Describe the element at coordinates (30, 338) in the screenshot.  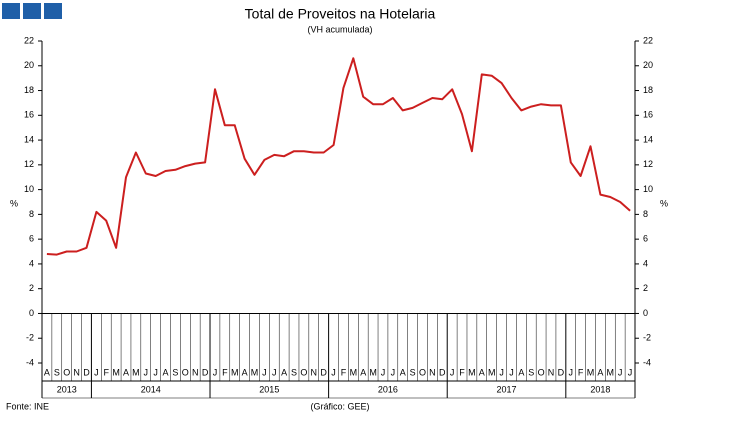
I see `y-tick-label: -2` at that location.